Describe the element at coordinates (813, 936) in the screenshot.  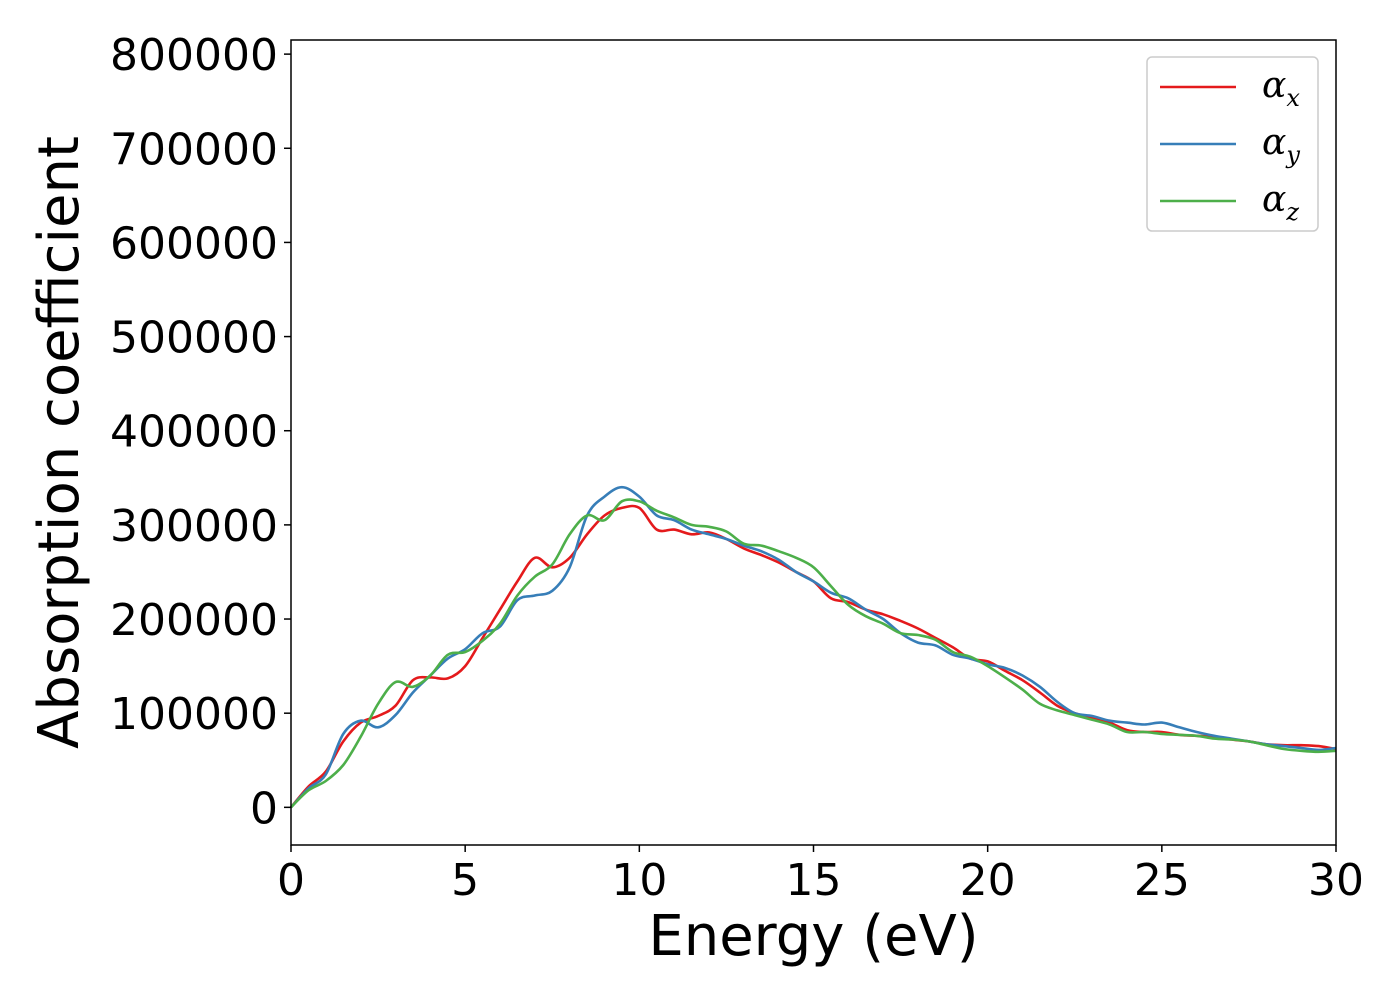
I see `x-axis-title: Energy (eV)` at that location.